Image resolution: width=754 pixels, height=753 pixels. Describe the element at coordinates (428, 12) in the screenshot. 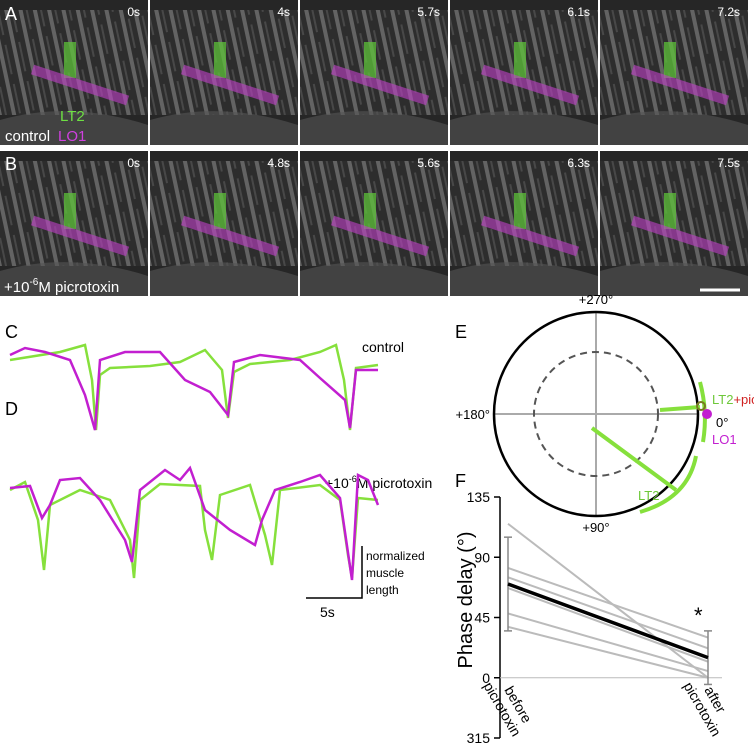

I see `time-label: 5.7s` at that location.